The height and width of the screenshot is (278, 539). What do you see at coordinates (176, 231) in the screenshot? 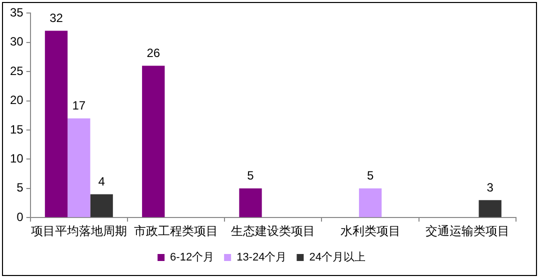
I see `x-tick-label: 市政工程类项目` at bounding box center [176, 231].